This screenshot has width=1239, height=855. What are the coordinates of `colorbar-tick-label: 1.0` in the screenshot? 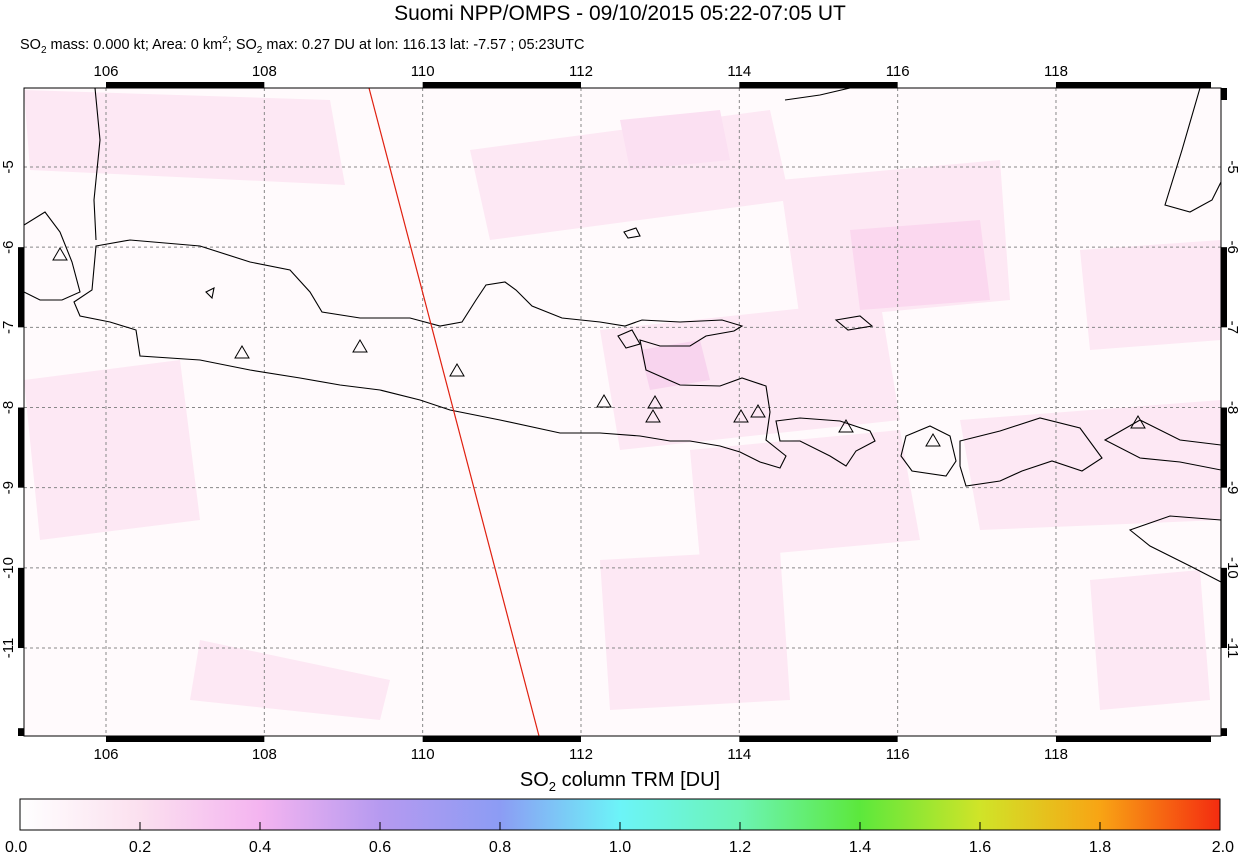 It's located at (620, 847).